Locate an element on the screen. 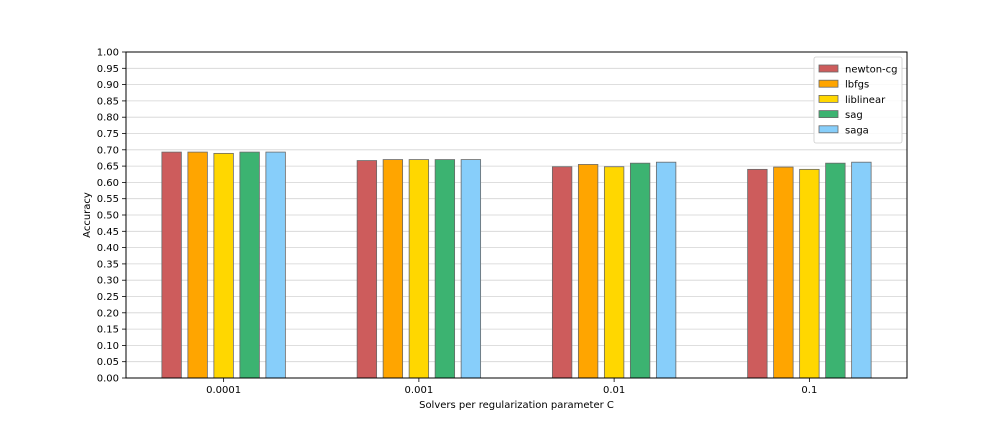  y-tick-label: 0.50 is located at coordinates (108, 216).